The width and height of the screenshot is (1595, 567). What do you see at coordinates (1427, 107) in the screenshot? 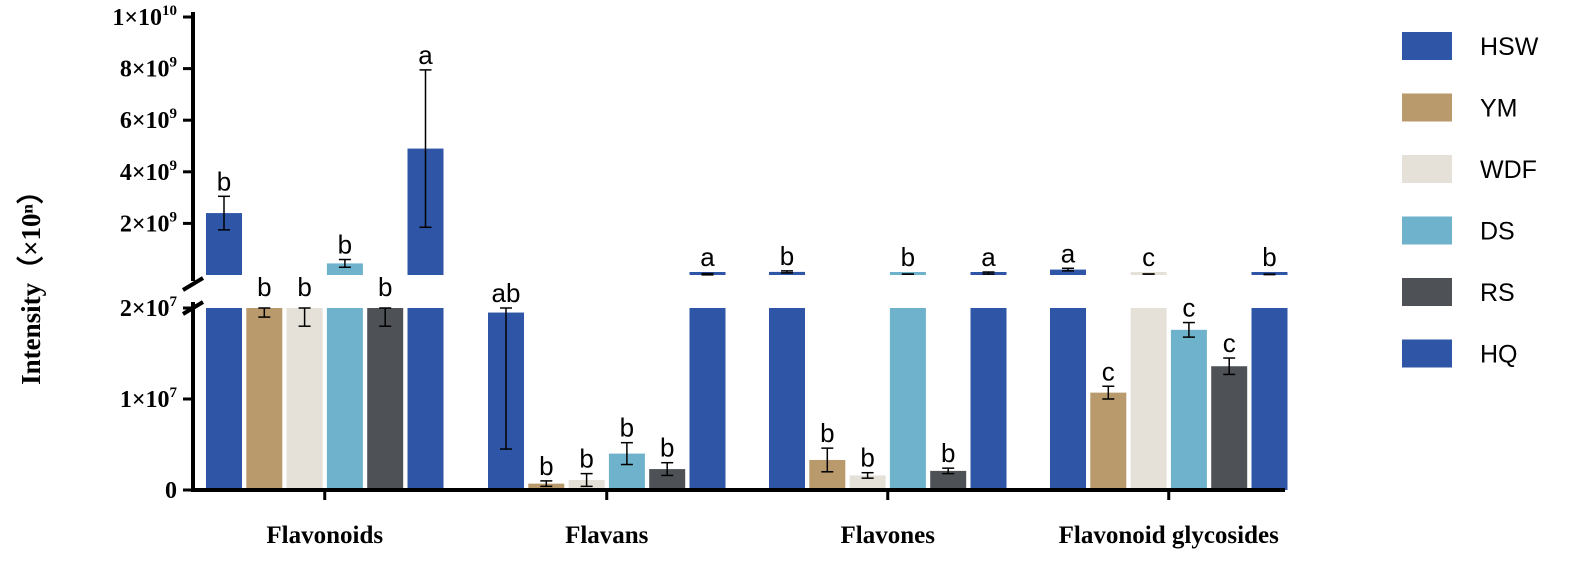
I see `legend-swatch-ym` at bounding box center [1427, 107].